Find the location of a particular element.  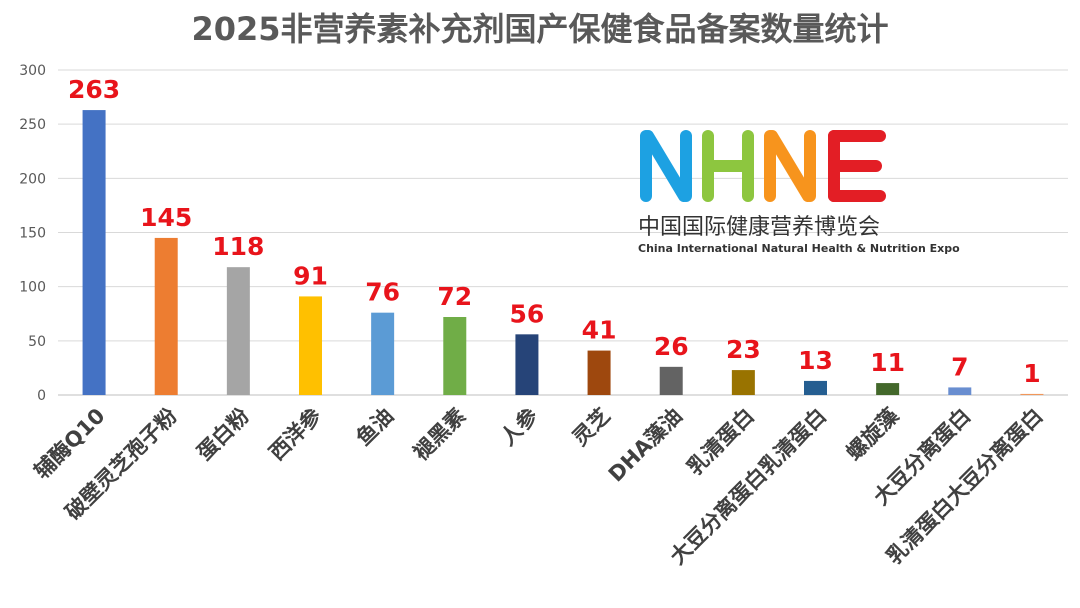

nhne-logo-icon is located at coordinates (763, 166).